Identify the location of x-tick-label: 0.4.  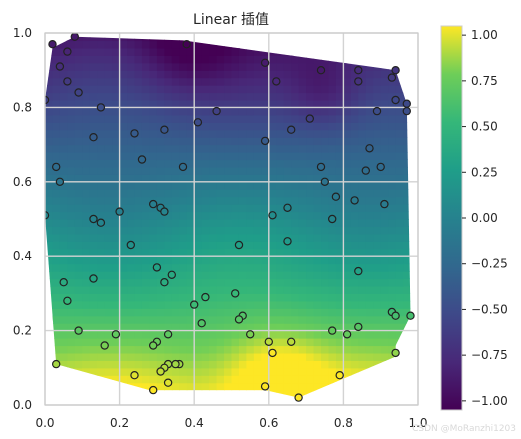
(194, 423).